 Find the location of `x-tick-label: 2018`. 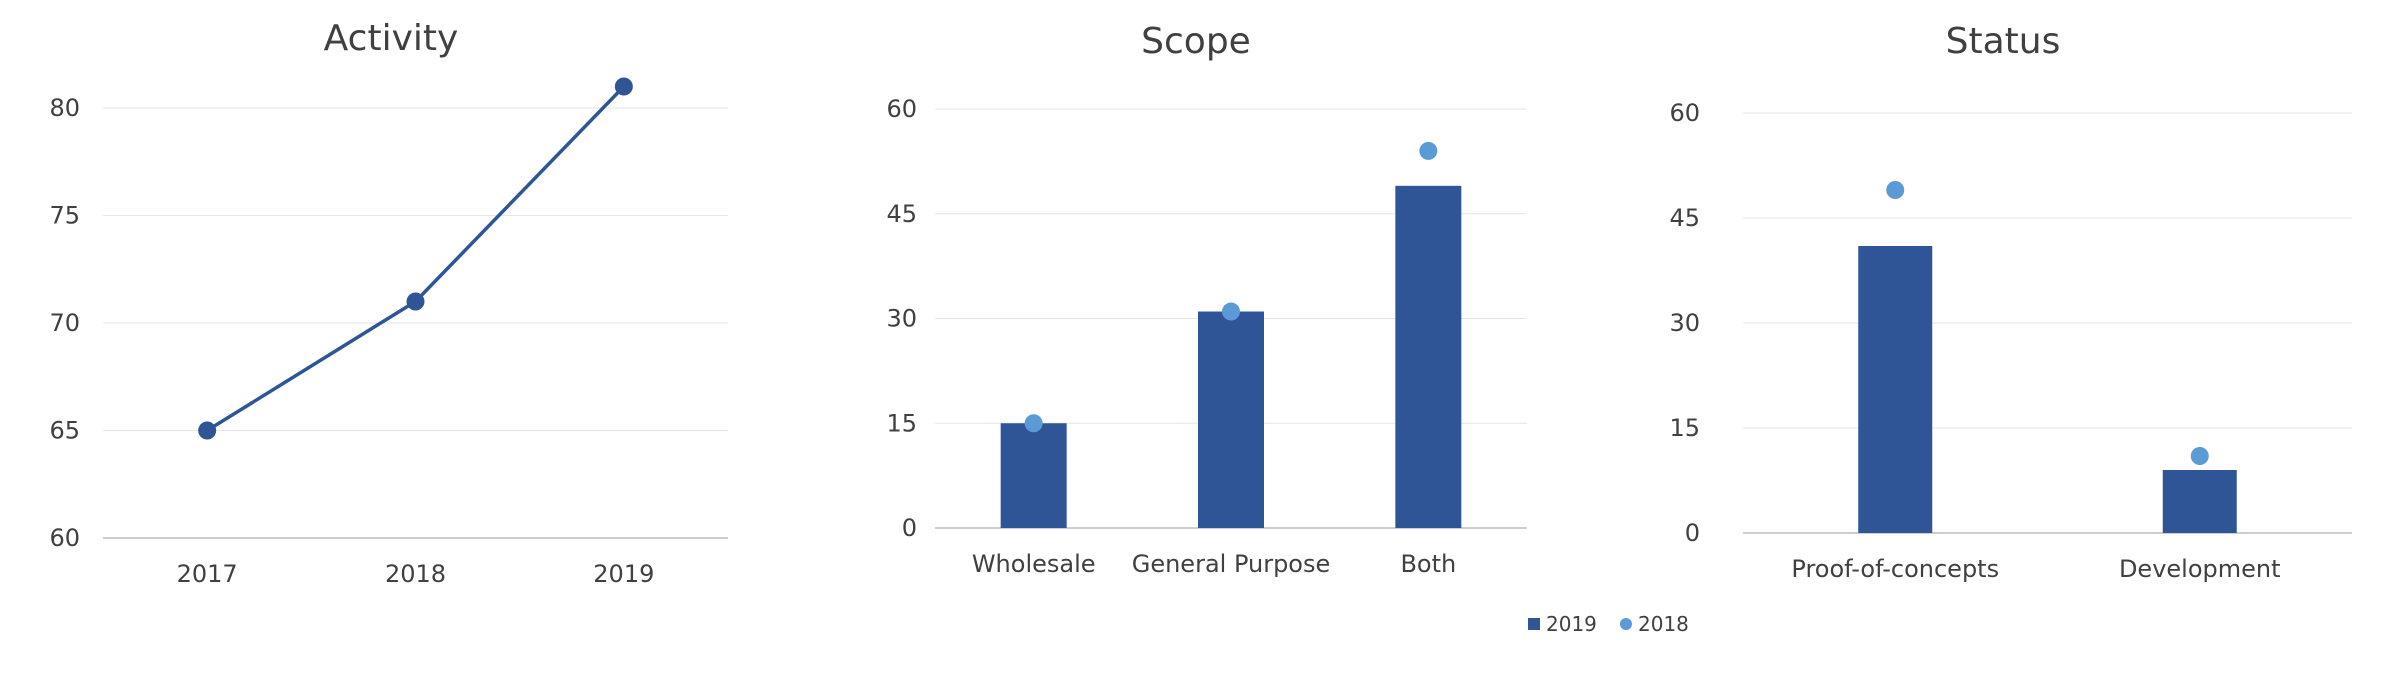

x-tick-label: 2018 is located at coordinates (415, 574).